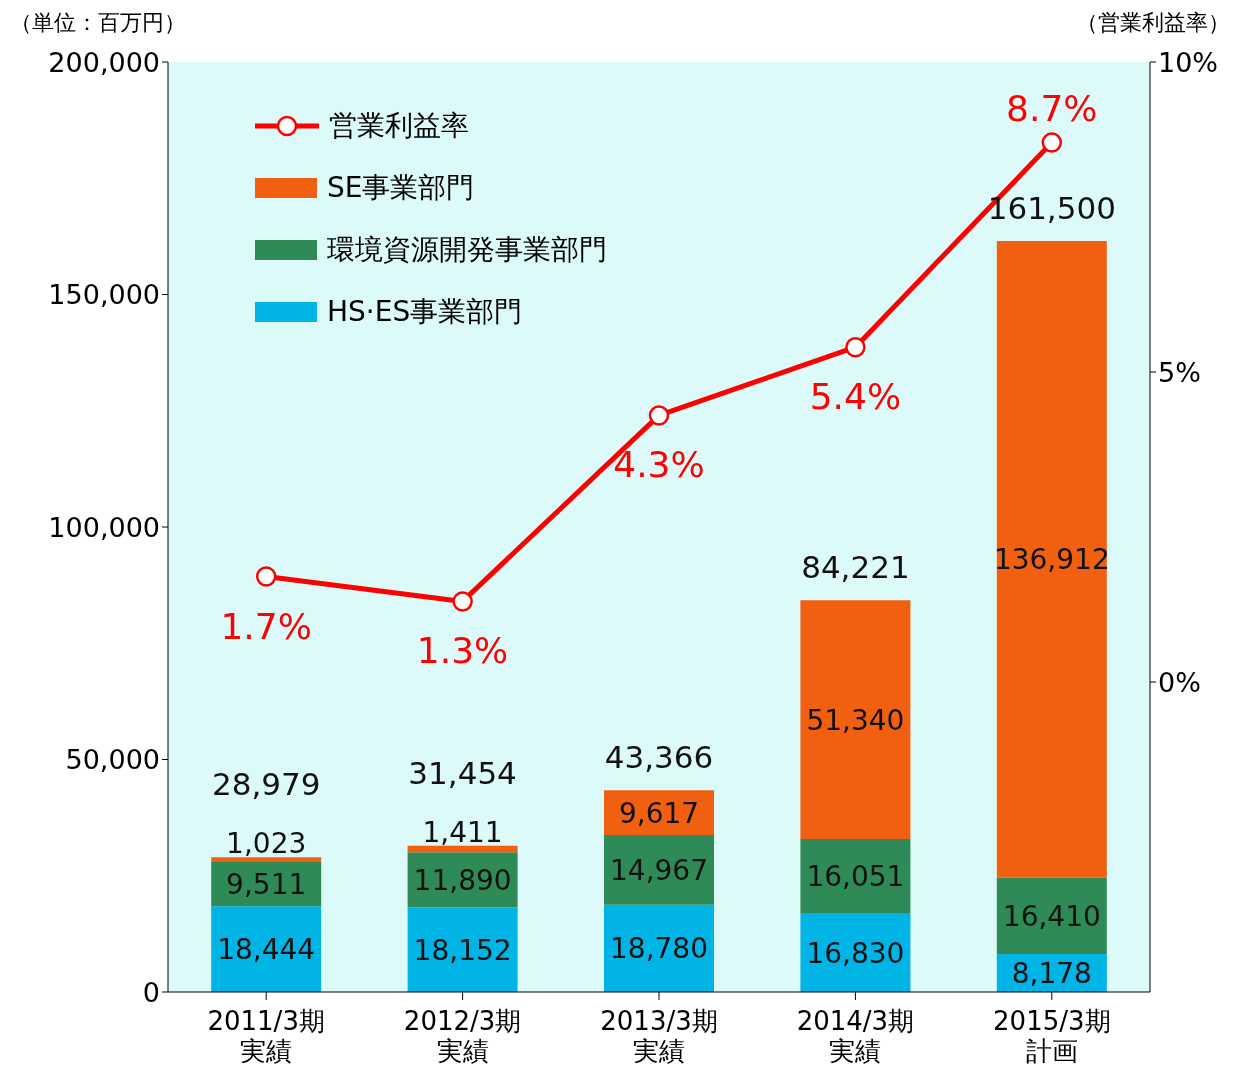 The height and width of the screenshot is (1077, 1240). What do you see at coordinates (467, 250) in the screenshot?
I see `legend-label: 環境資源開発事業部門` at bounding box center [467, 250].